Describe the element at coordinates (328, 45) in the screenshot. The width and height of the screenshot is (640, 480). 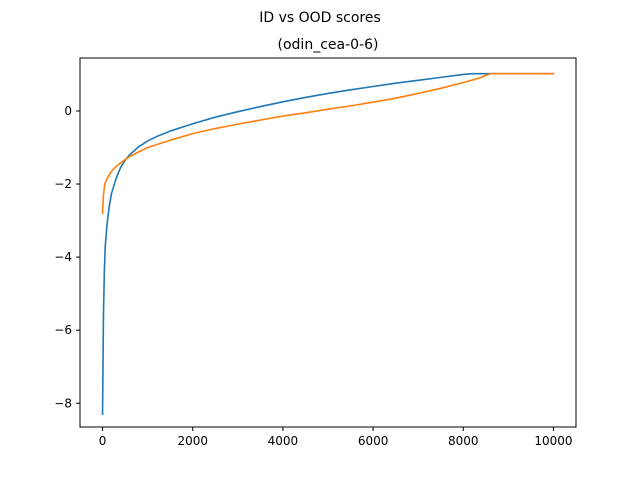
I see `chart-subtitle: (odin_cea-0-6)` at that location.